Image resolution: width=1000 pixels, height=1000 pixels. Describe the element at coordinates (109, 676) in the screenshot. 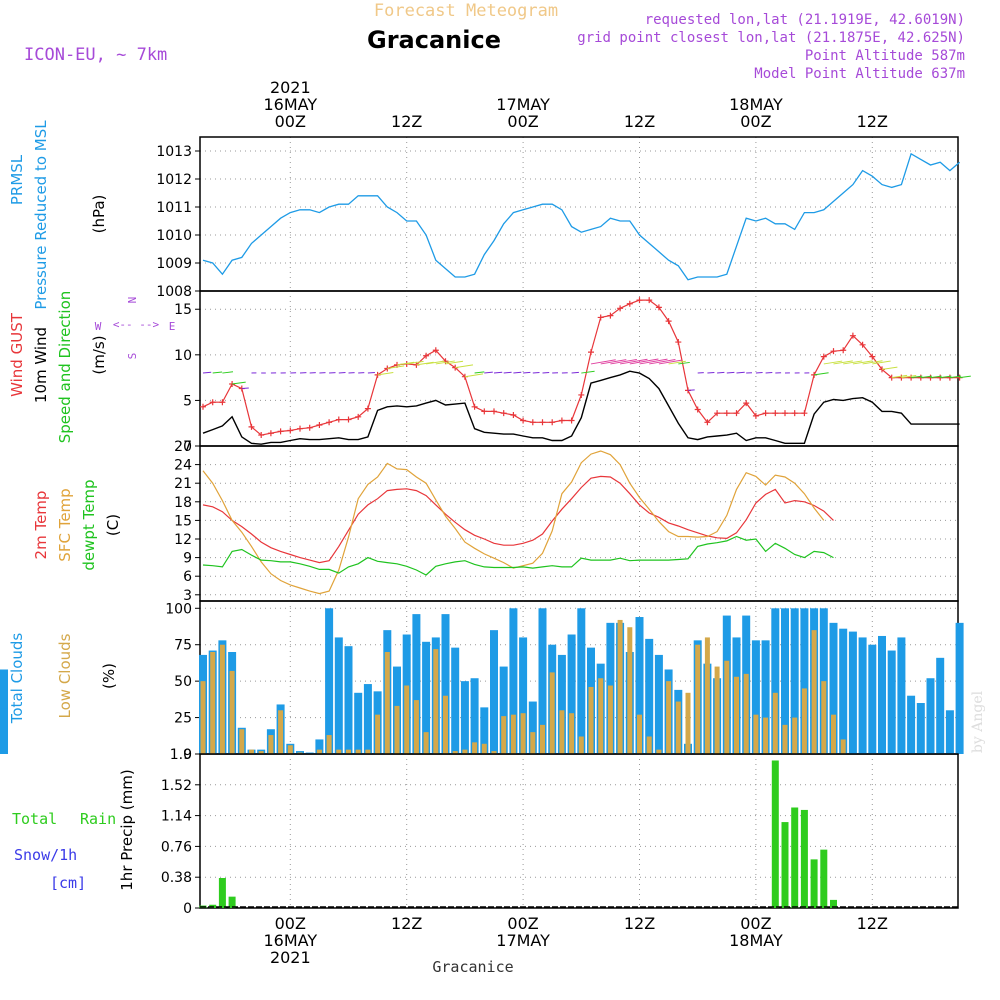

I see `clouds-unit: (%)` at that location.